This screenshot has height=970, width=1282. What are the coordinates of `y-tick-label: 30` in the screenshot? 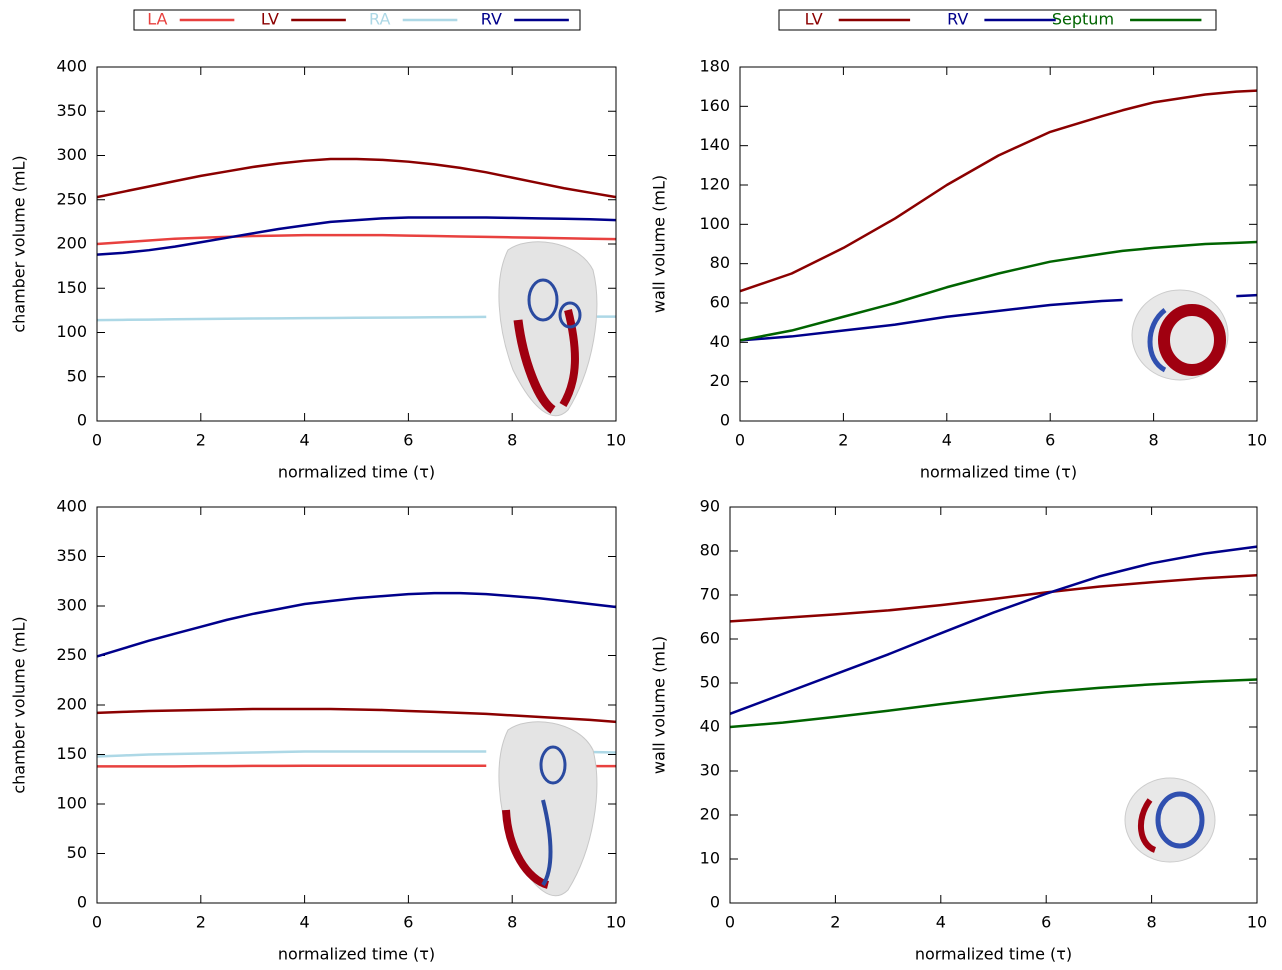 It's located at (710, 770).